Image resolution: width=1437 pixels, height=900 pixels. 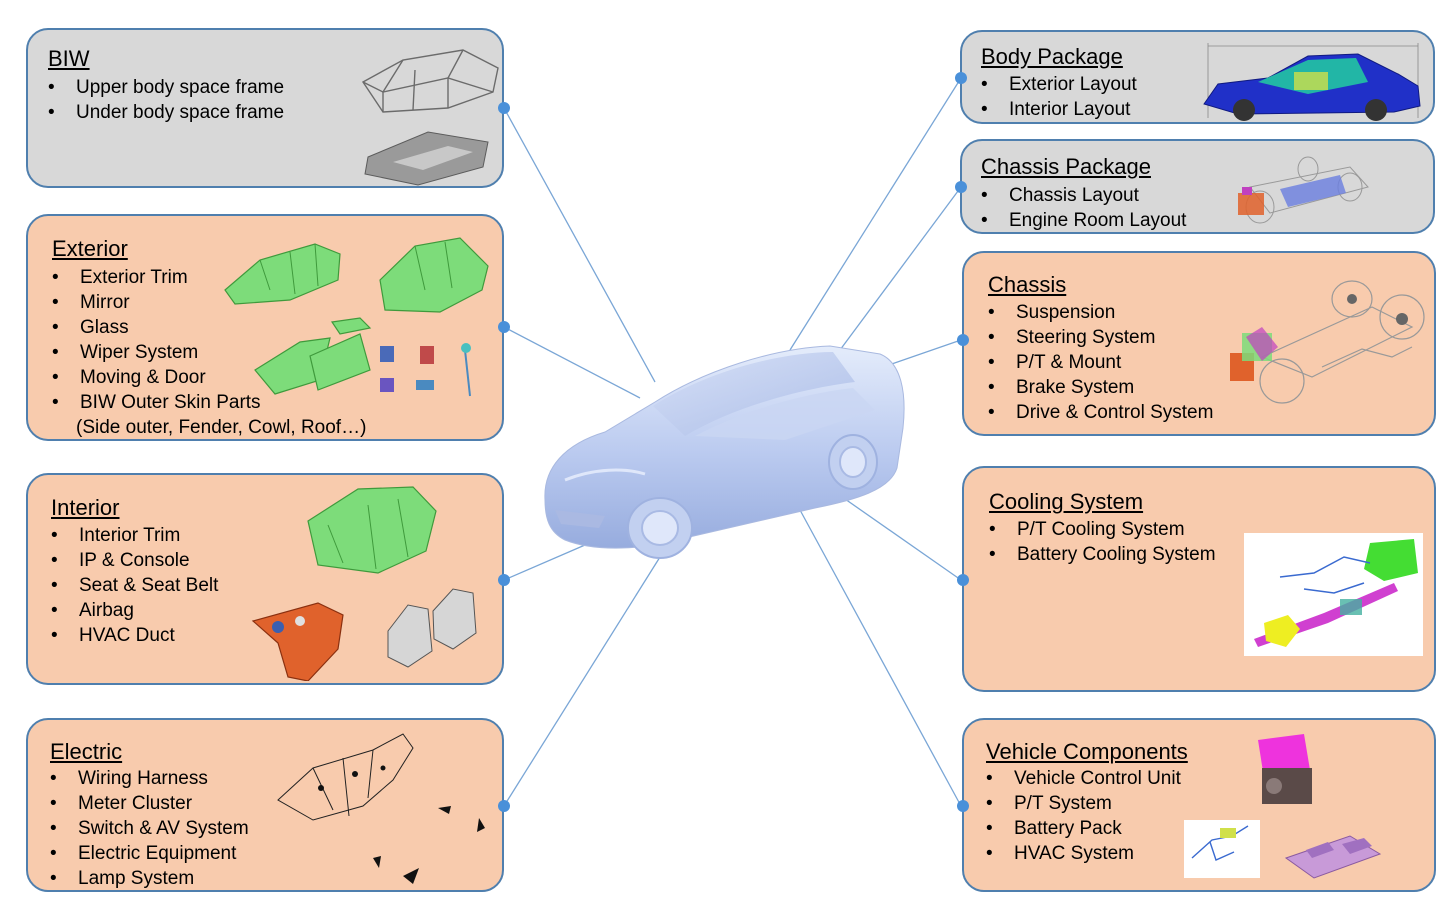 I want to click on panel-title: BIW, so click(x=69, y=58).